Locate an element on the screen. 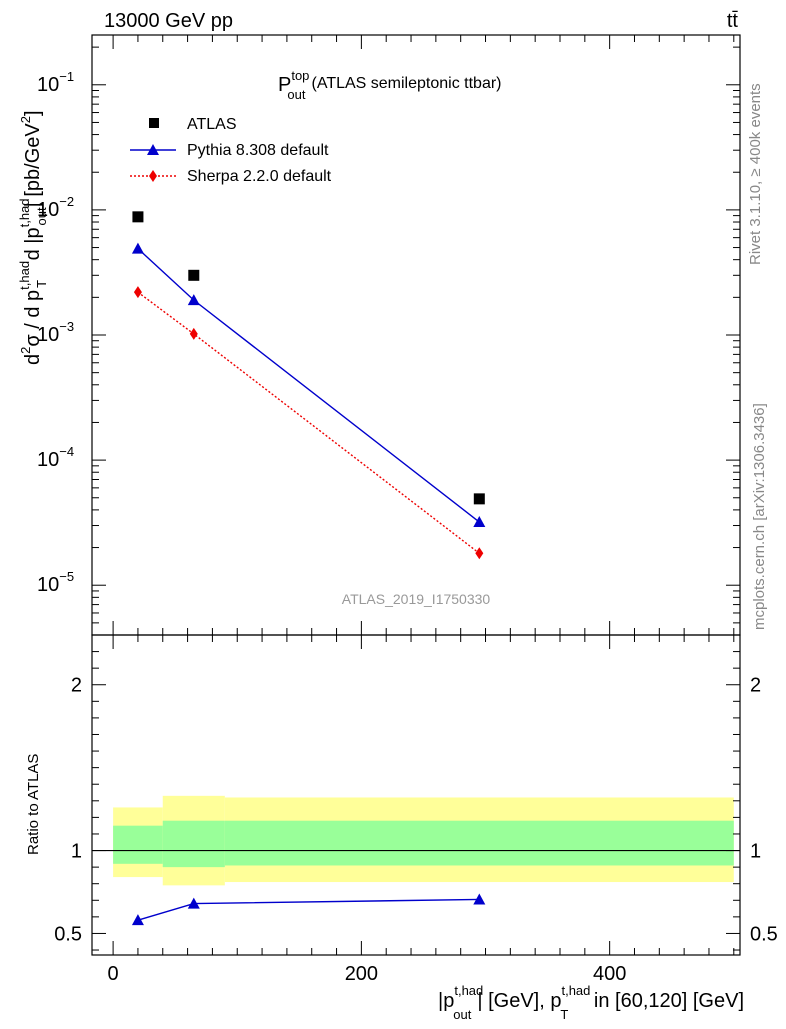 The image size is (786, 1029). ylabel-part4: | [pb/GeV is located at coordinates (33, 165).